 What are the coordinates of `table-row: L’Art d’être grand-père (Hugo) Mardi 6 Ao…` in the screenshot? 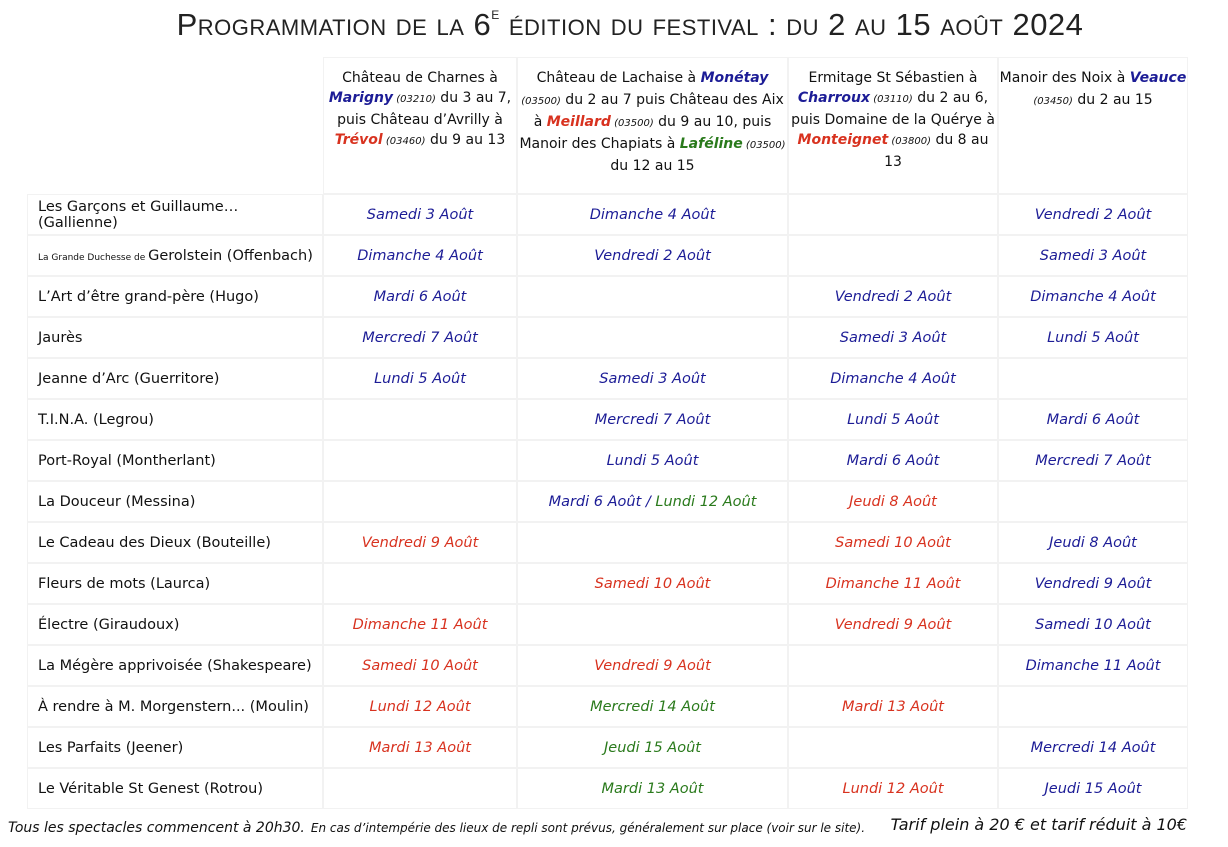 It's located at (607, 296).